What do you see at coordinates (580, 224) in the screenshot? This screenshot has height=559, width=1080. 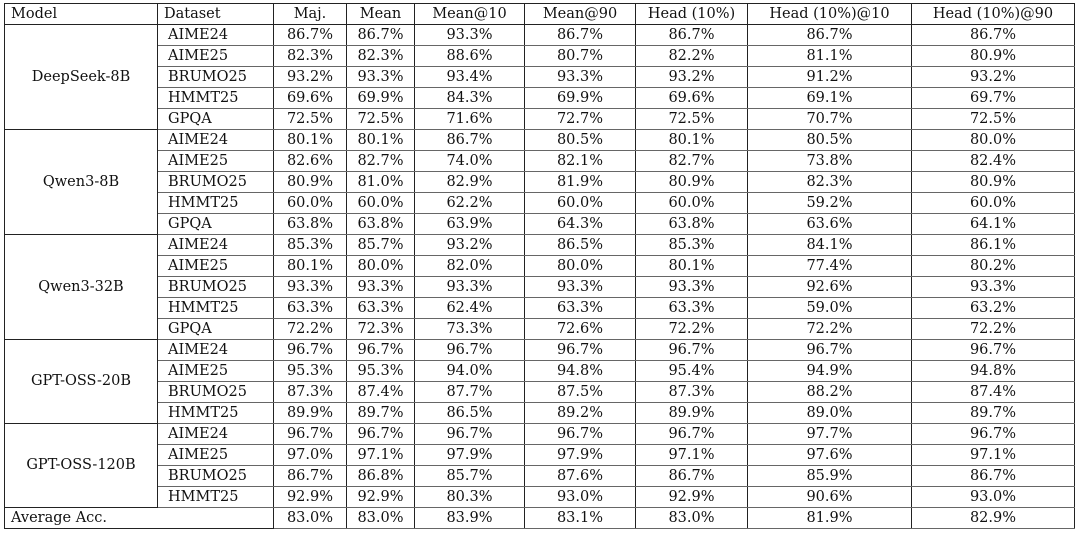 I see `value-cell: 64.3%` at bounding box center [580, 224].